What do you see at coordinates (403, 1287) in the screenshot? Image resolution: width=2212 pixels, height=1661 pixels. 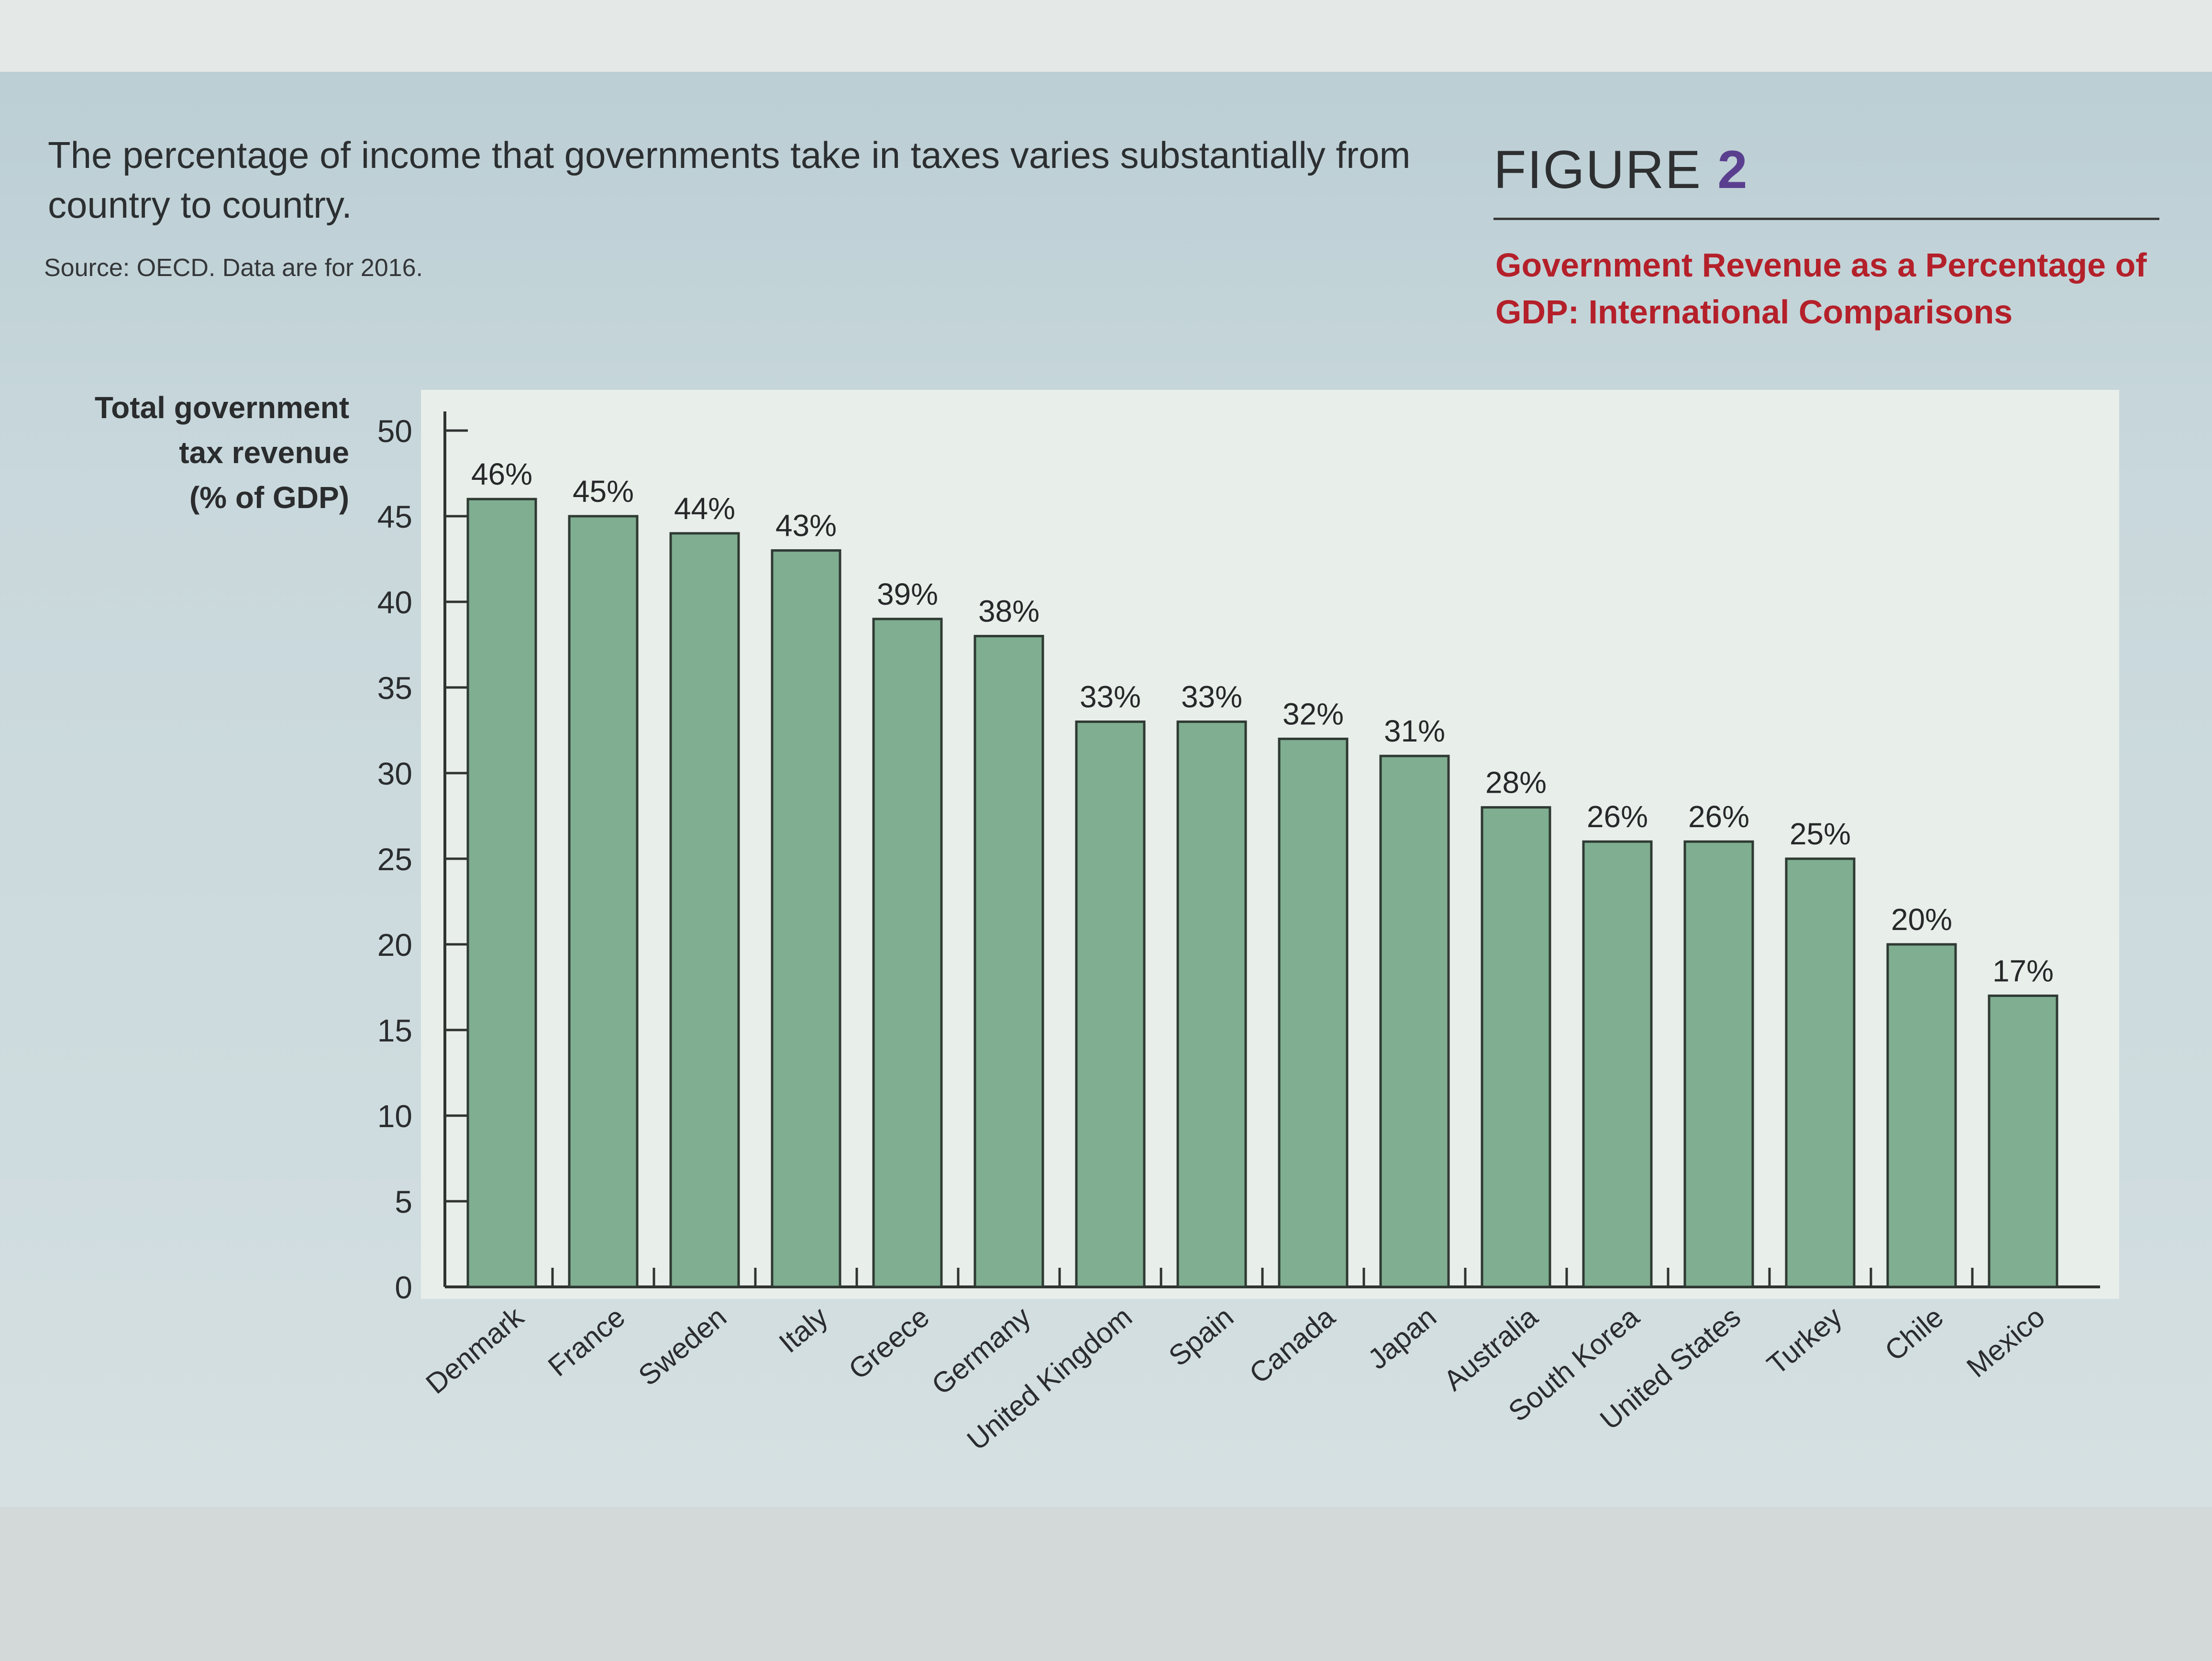 I see `y-tick-label: 0` at bounding box center [403, 1287].